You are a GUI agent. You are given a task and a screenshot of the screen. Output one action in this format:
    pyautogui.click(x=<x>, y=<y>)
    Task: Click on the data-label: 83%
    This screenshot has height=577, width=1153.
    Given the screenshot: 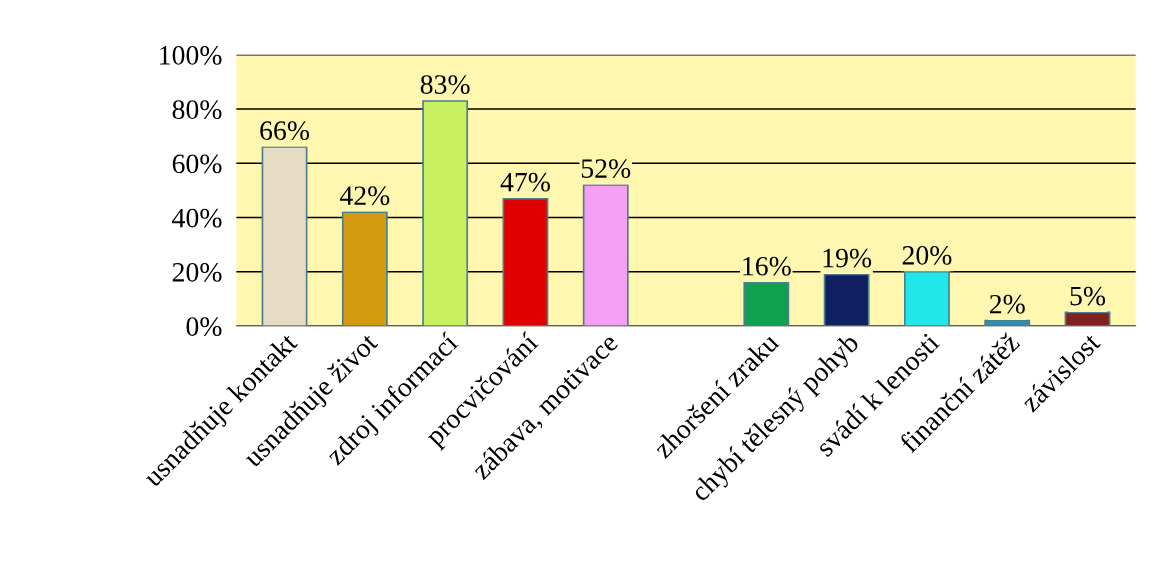 What is the action you would take?
    pyautogui.click(x=445, y=84)
    